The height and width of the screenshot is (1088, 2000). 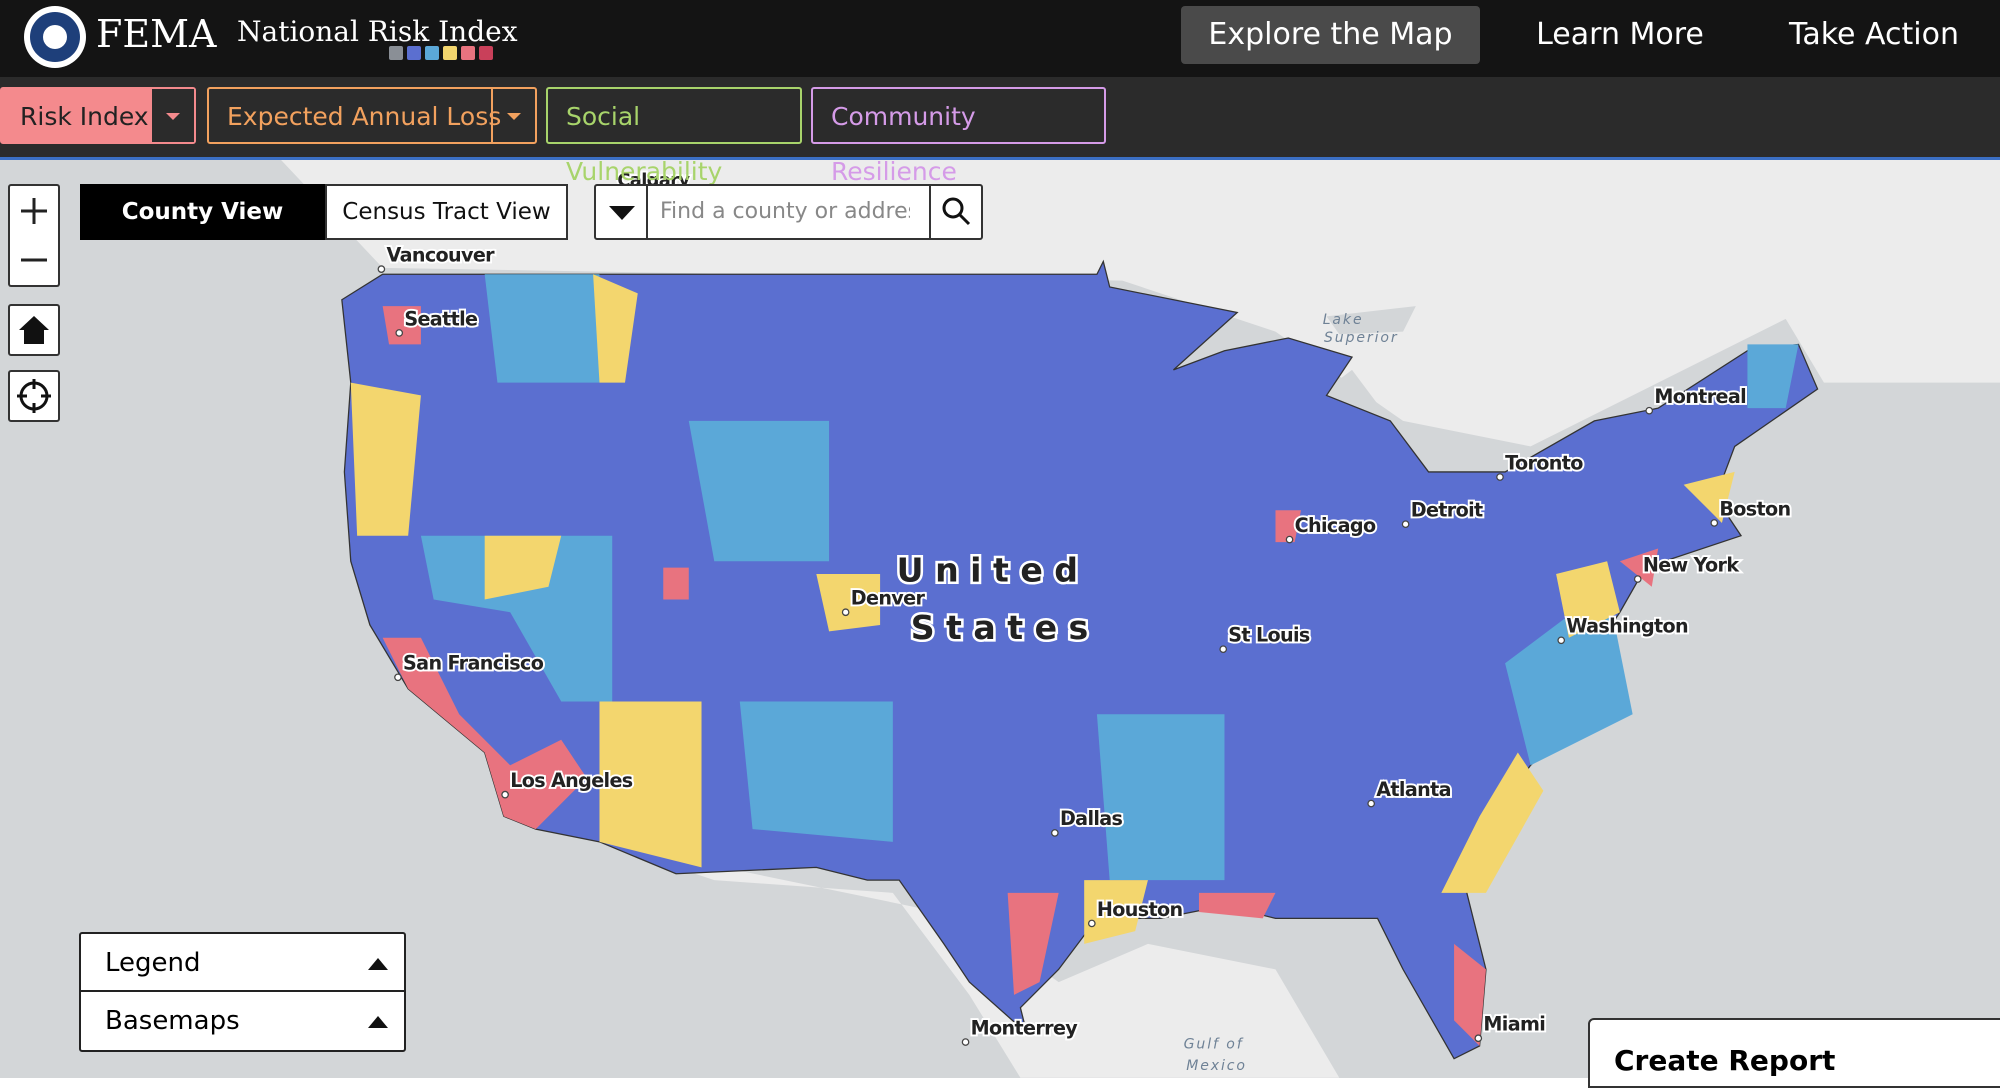 I want to click on map-label: Atlanta, so click(x=1413, y=789).